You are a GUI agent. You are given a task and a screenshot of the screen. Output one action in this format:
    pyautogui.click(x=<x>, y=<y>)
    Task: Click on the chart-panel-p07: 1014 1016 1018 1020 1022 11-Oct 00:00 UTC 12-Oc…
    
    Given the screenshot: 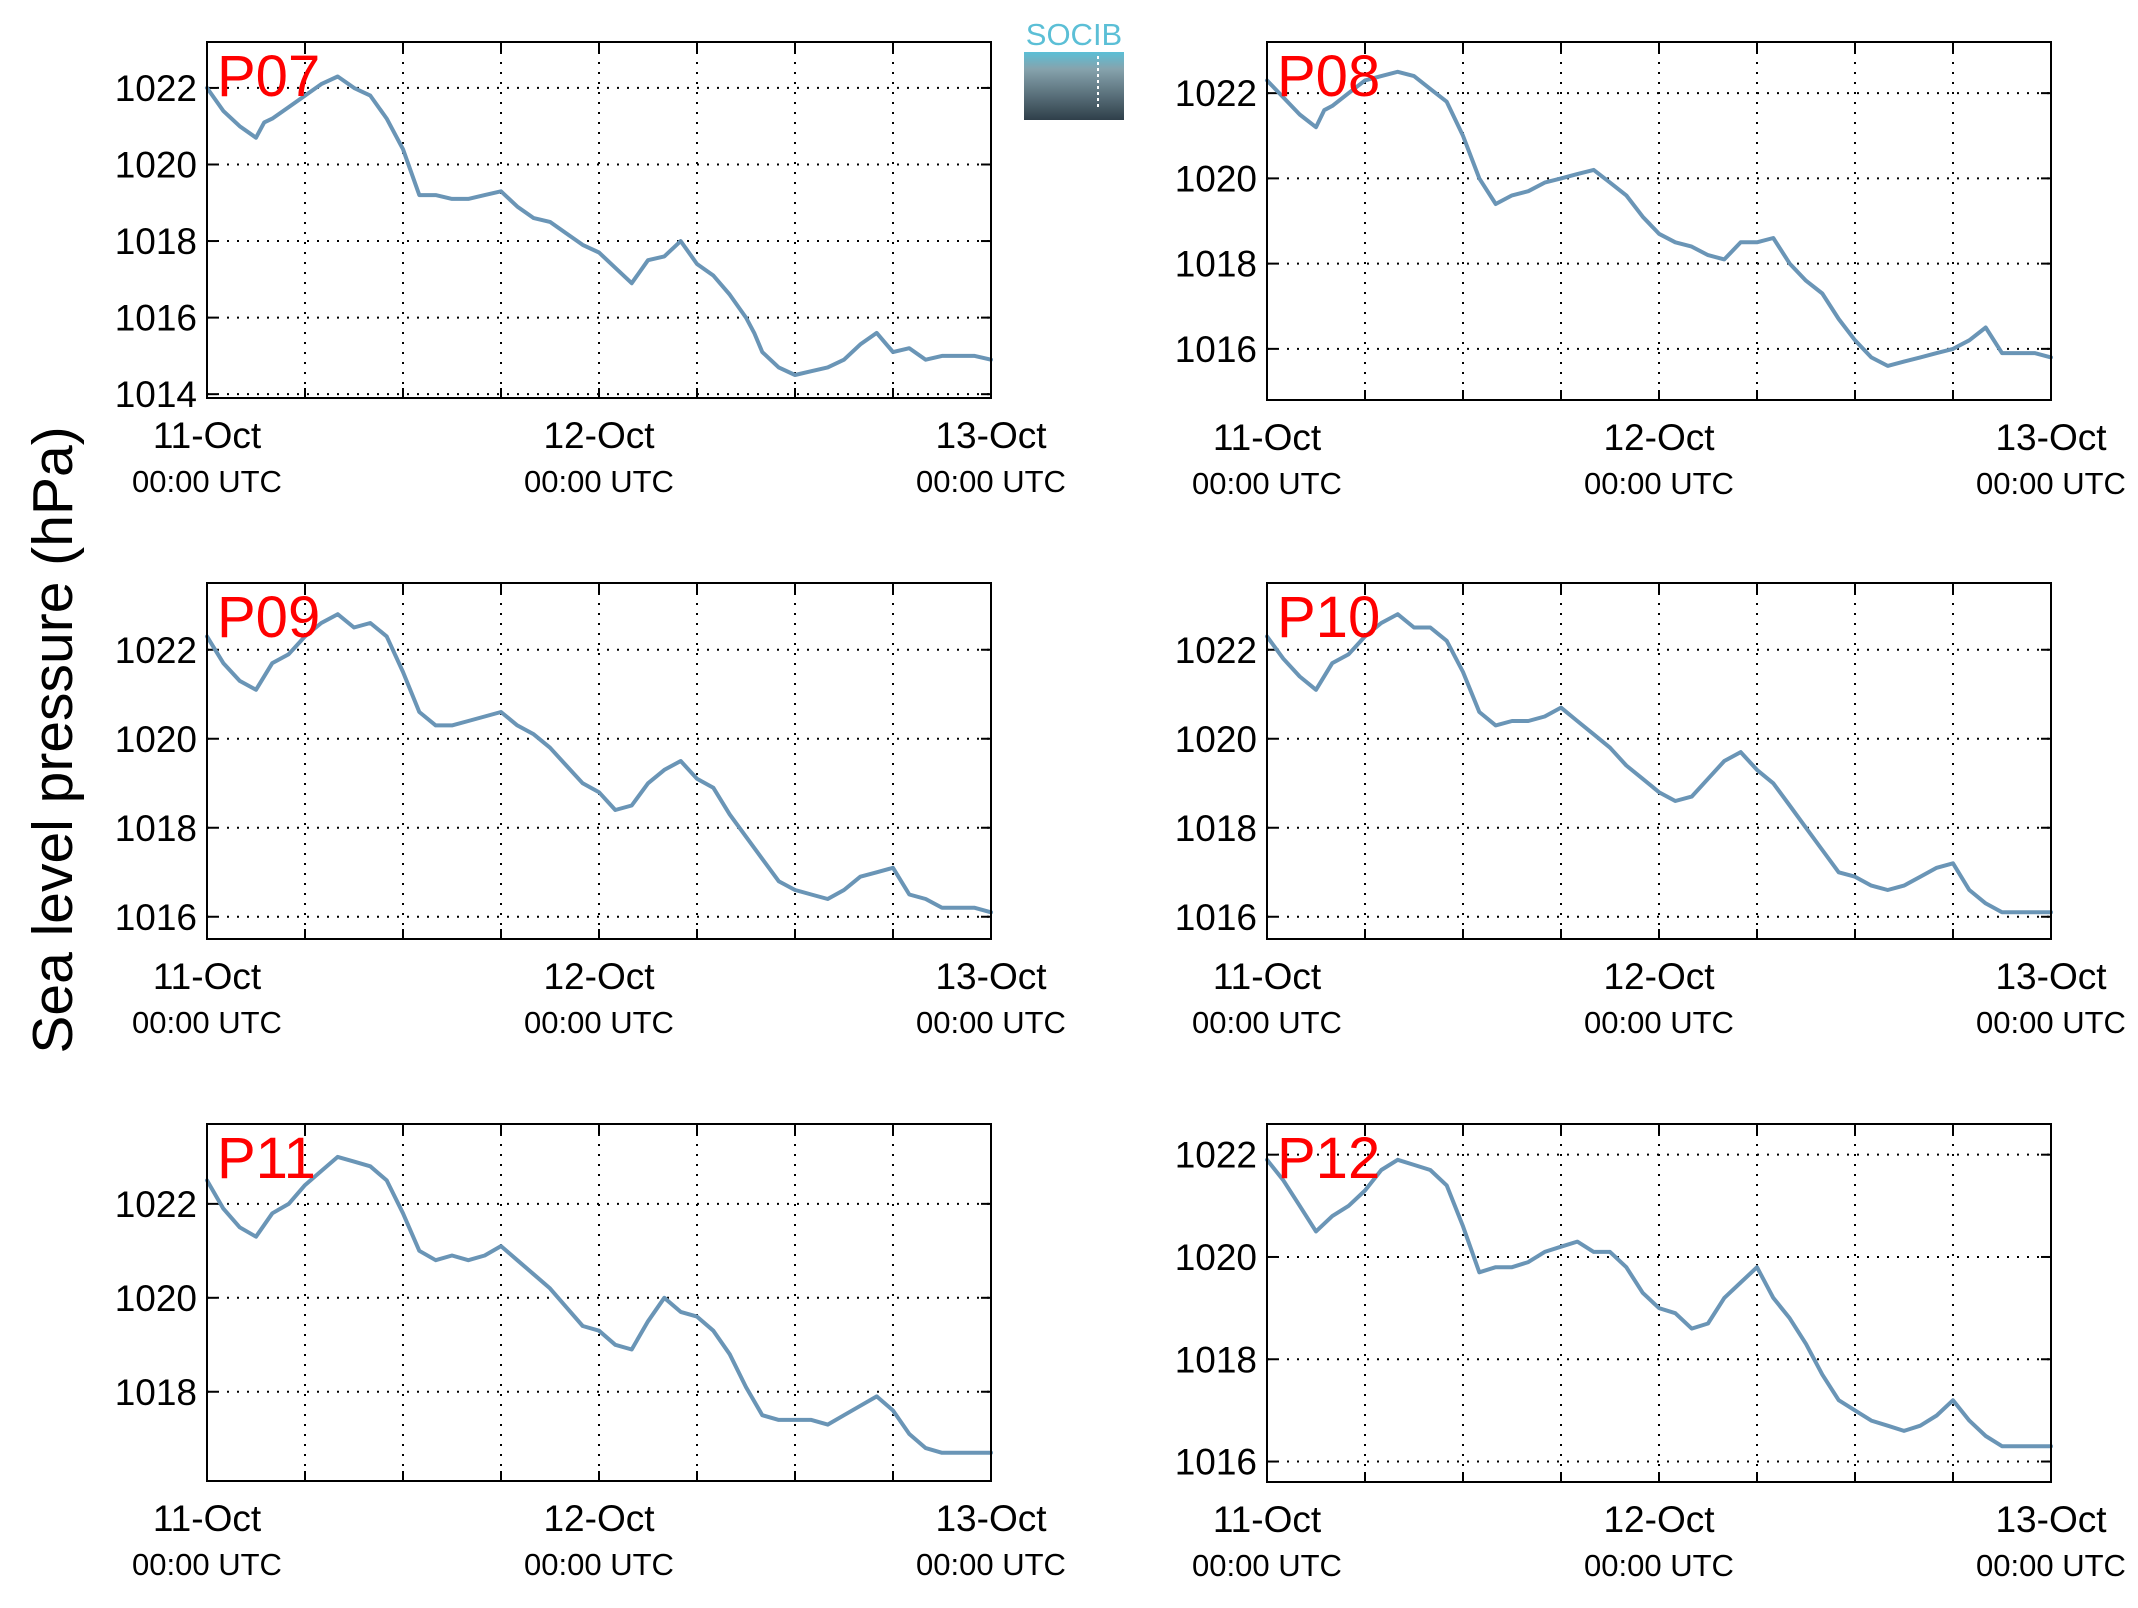 What is the action you would take?
    pyautogui.click(x=590, y=270)
    